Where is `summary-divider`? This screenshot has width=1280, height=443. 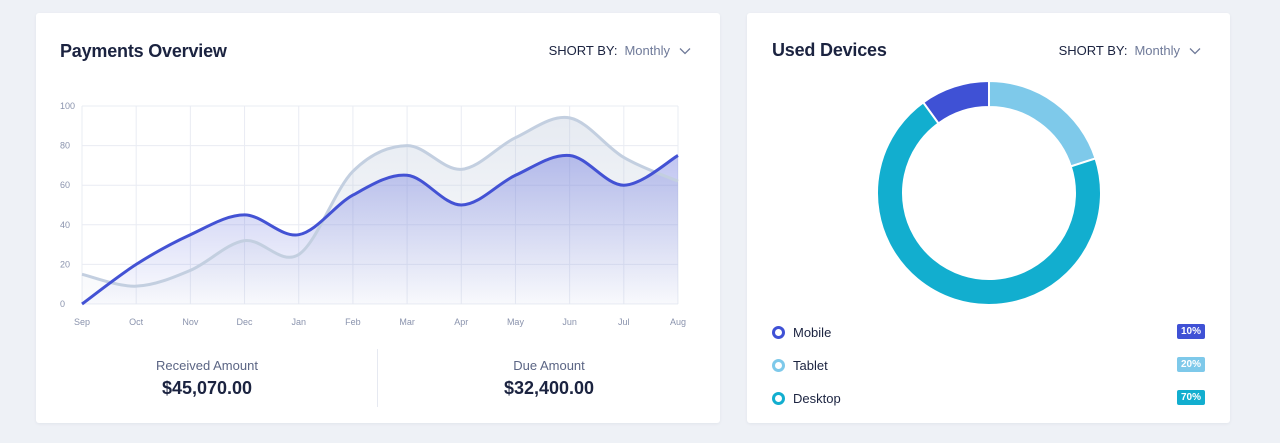 summary-divider is located at coordinates (377, 378).